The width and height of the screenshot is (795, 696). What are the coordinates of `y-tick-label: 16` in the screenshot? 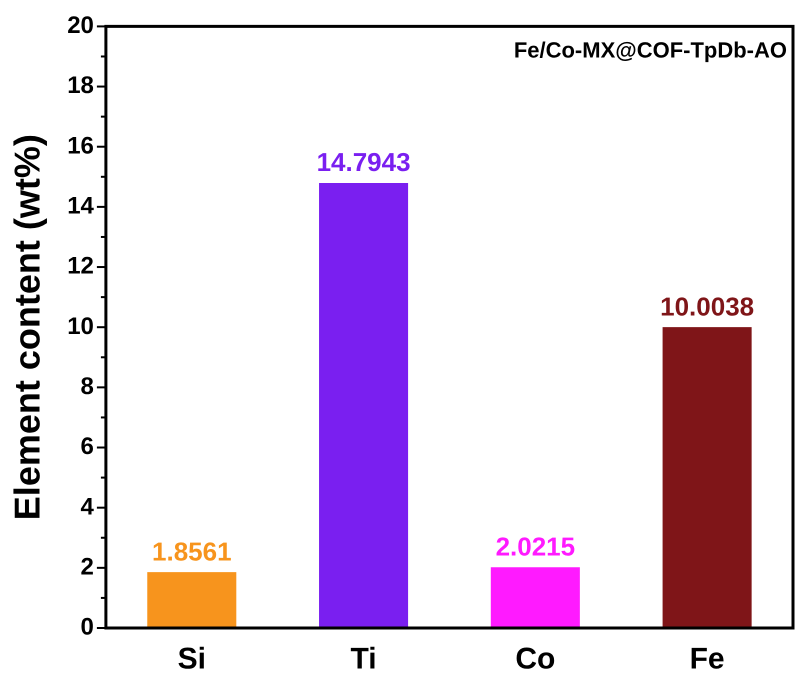 It's located at (80, 146).